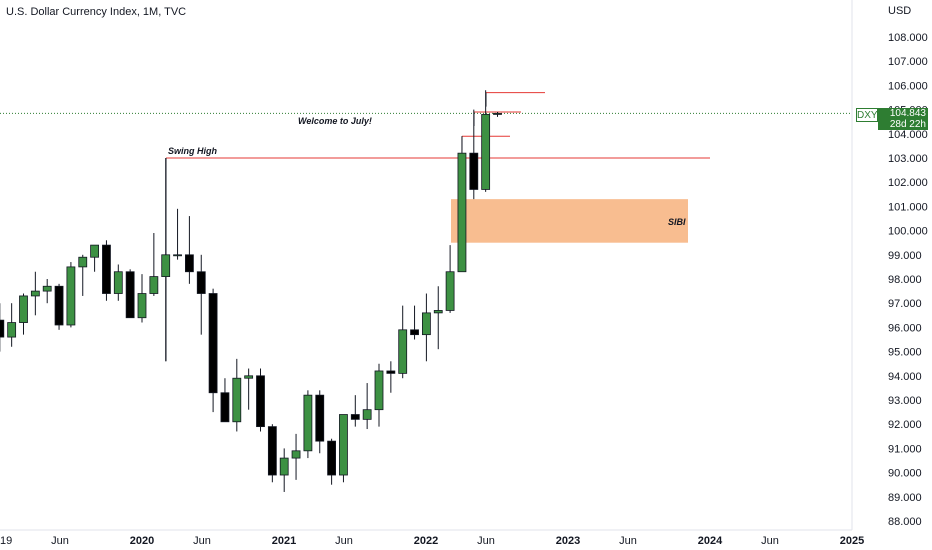 The height and width of the screenshot is (550, 932). I want to click on x-tick-label: 2021, so click(284, 541).